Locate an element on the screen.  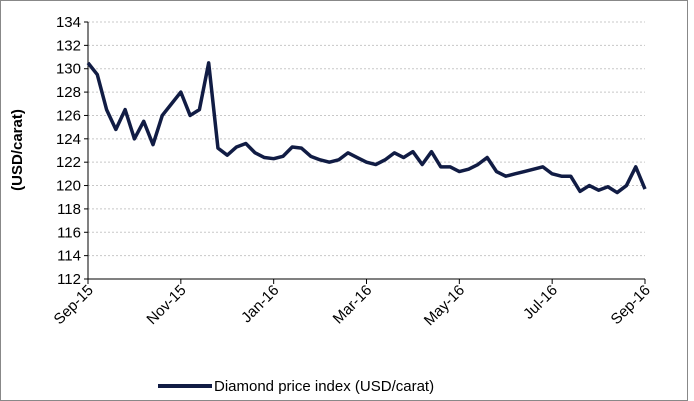
y-tick-label: 116 is located at coordinates (69, 232).